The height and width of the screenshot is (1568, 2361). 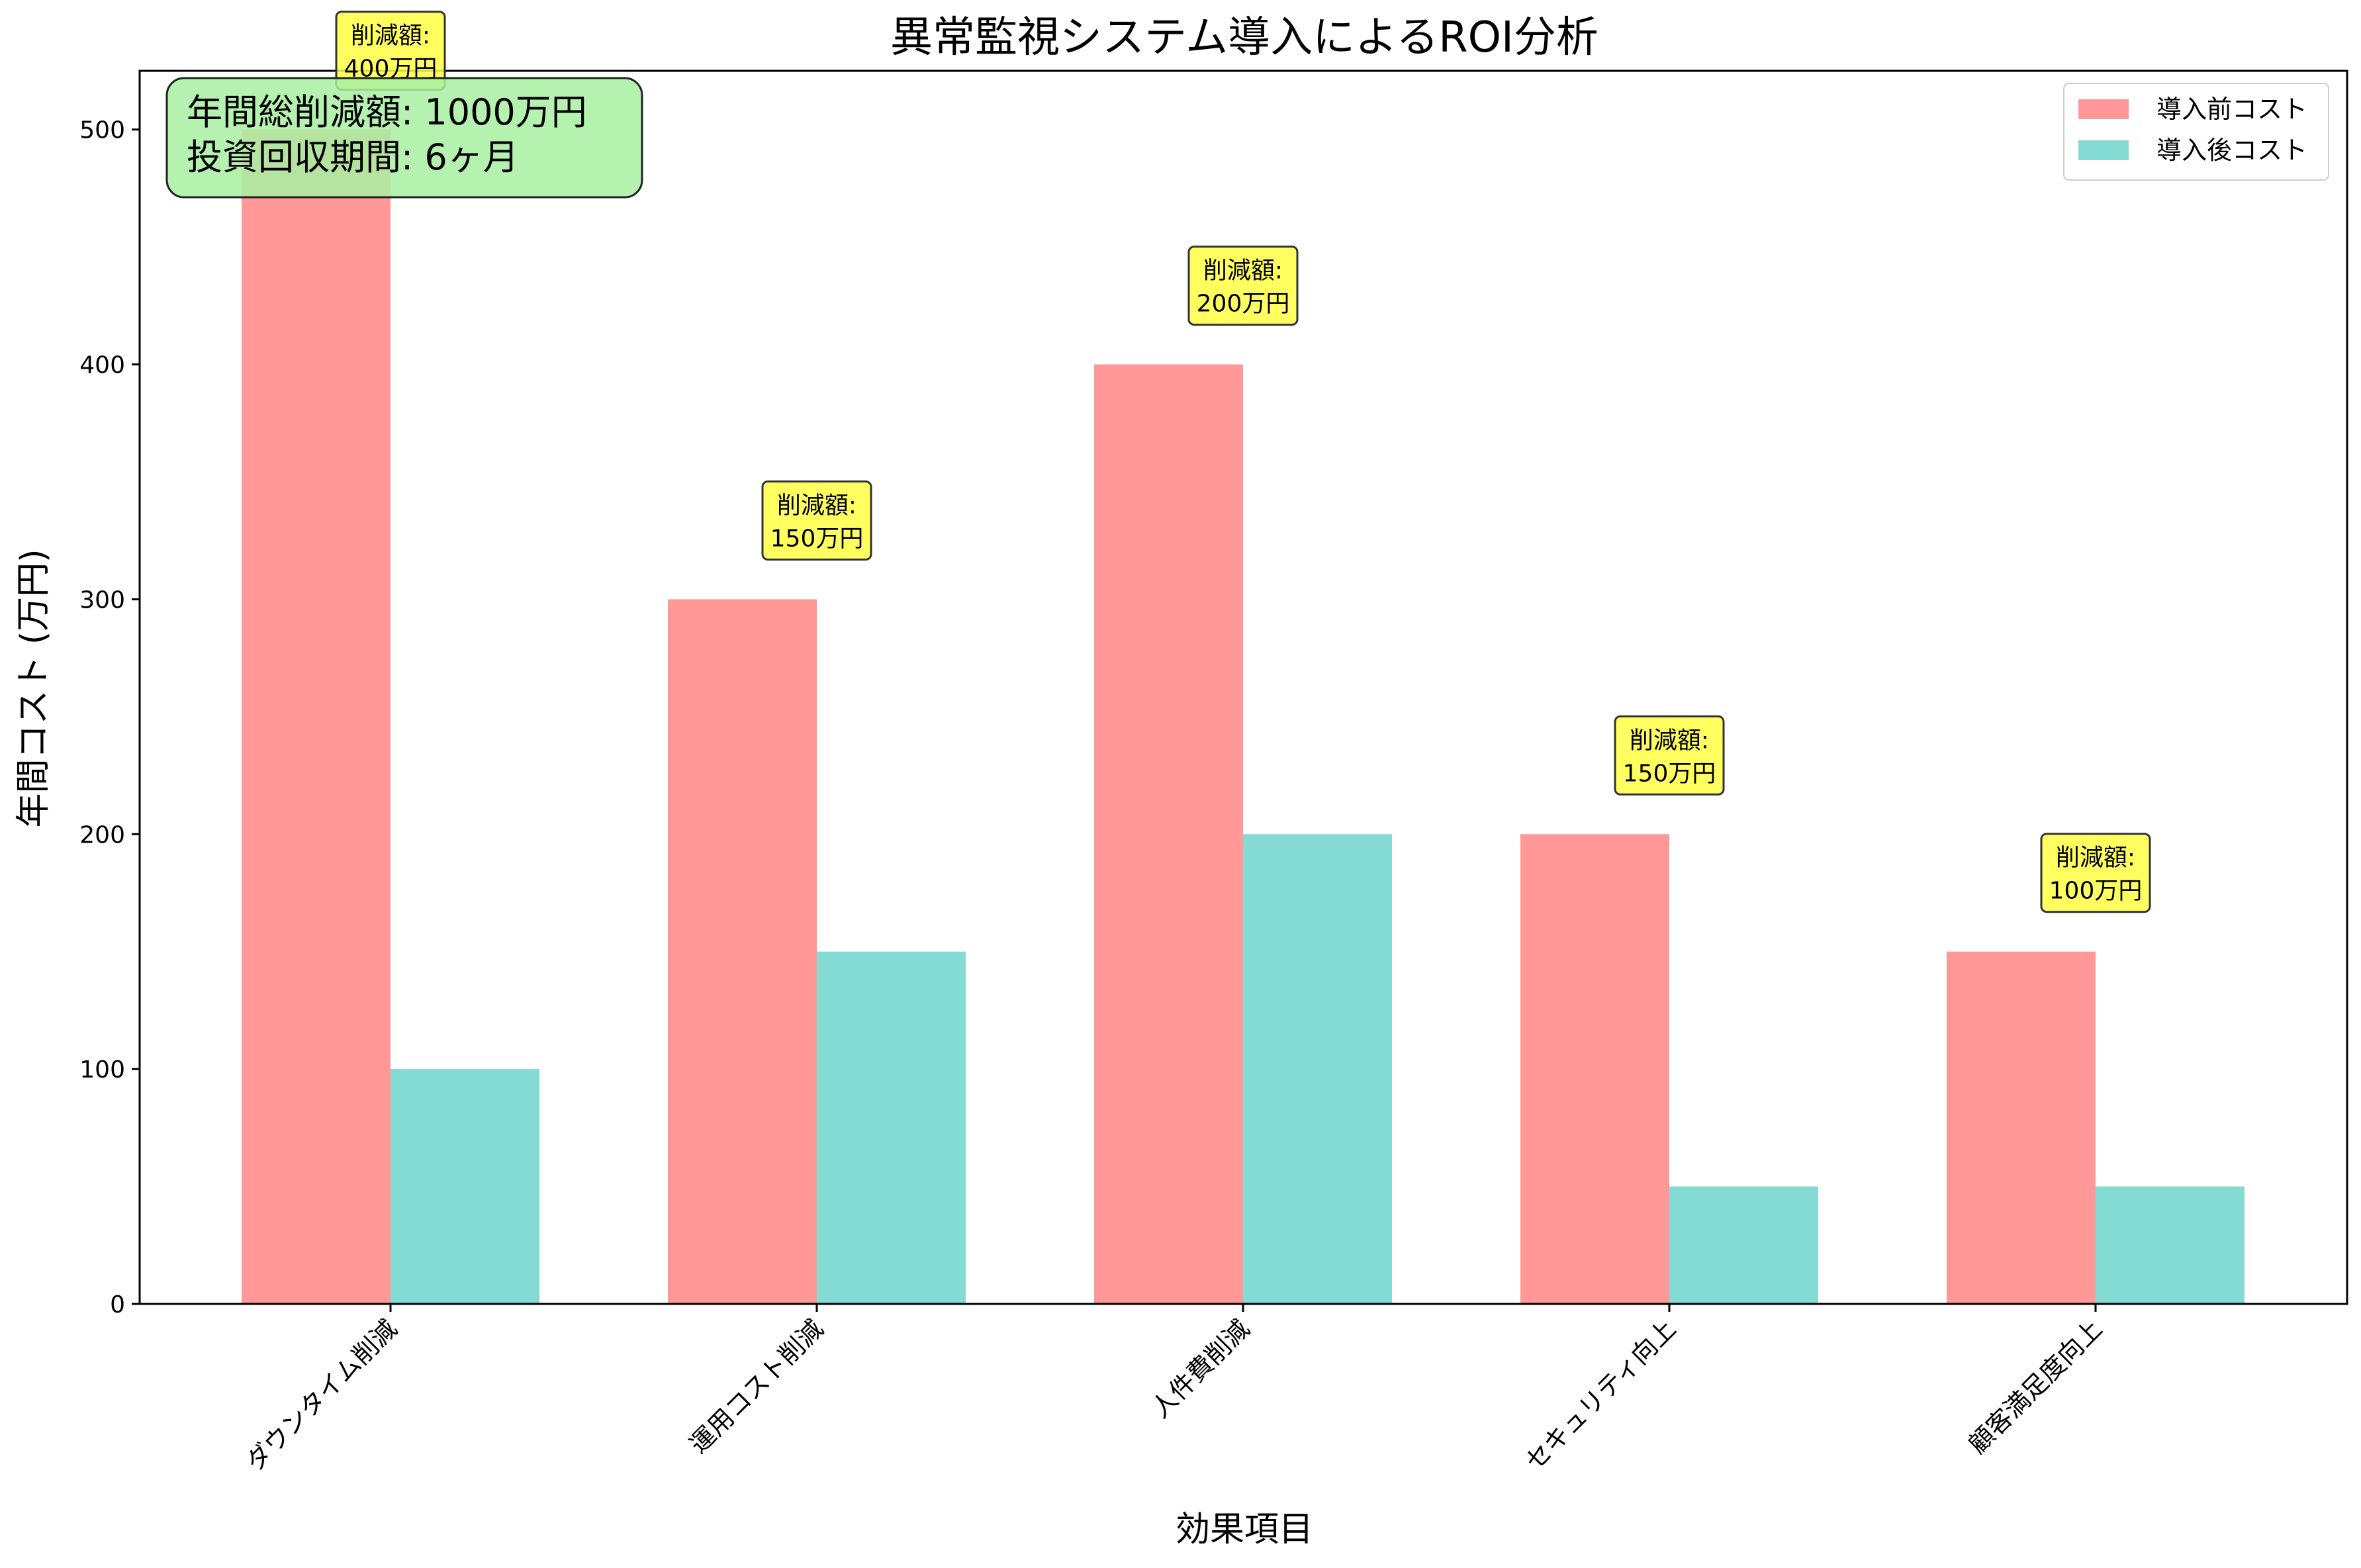 What do you see at coordinates (817, 538) in the screenshot?
I see `savings-annotation-value-1: 150万円` at bounding box center [817, 538].